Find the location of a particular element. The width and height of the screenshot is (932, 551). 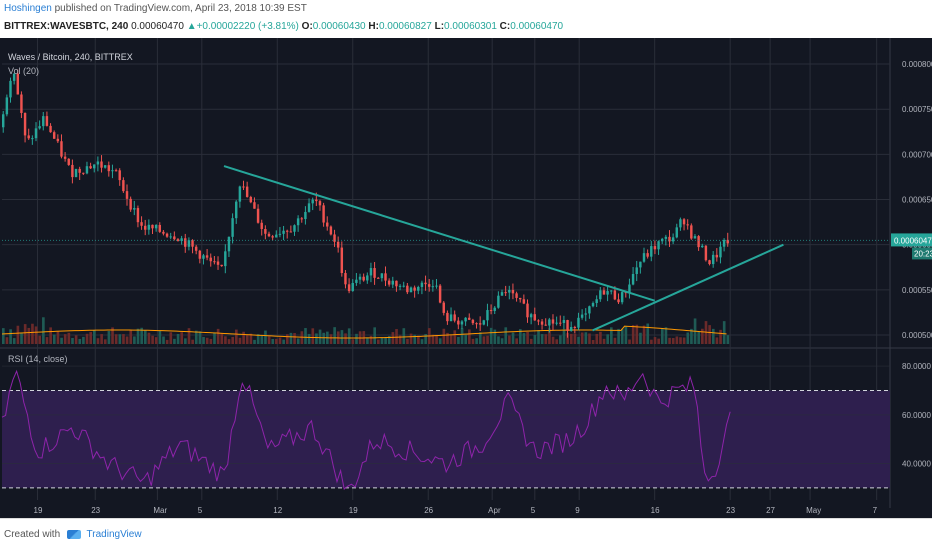

volume-ma-line is located at coordinates (364, 332).